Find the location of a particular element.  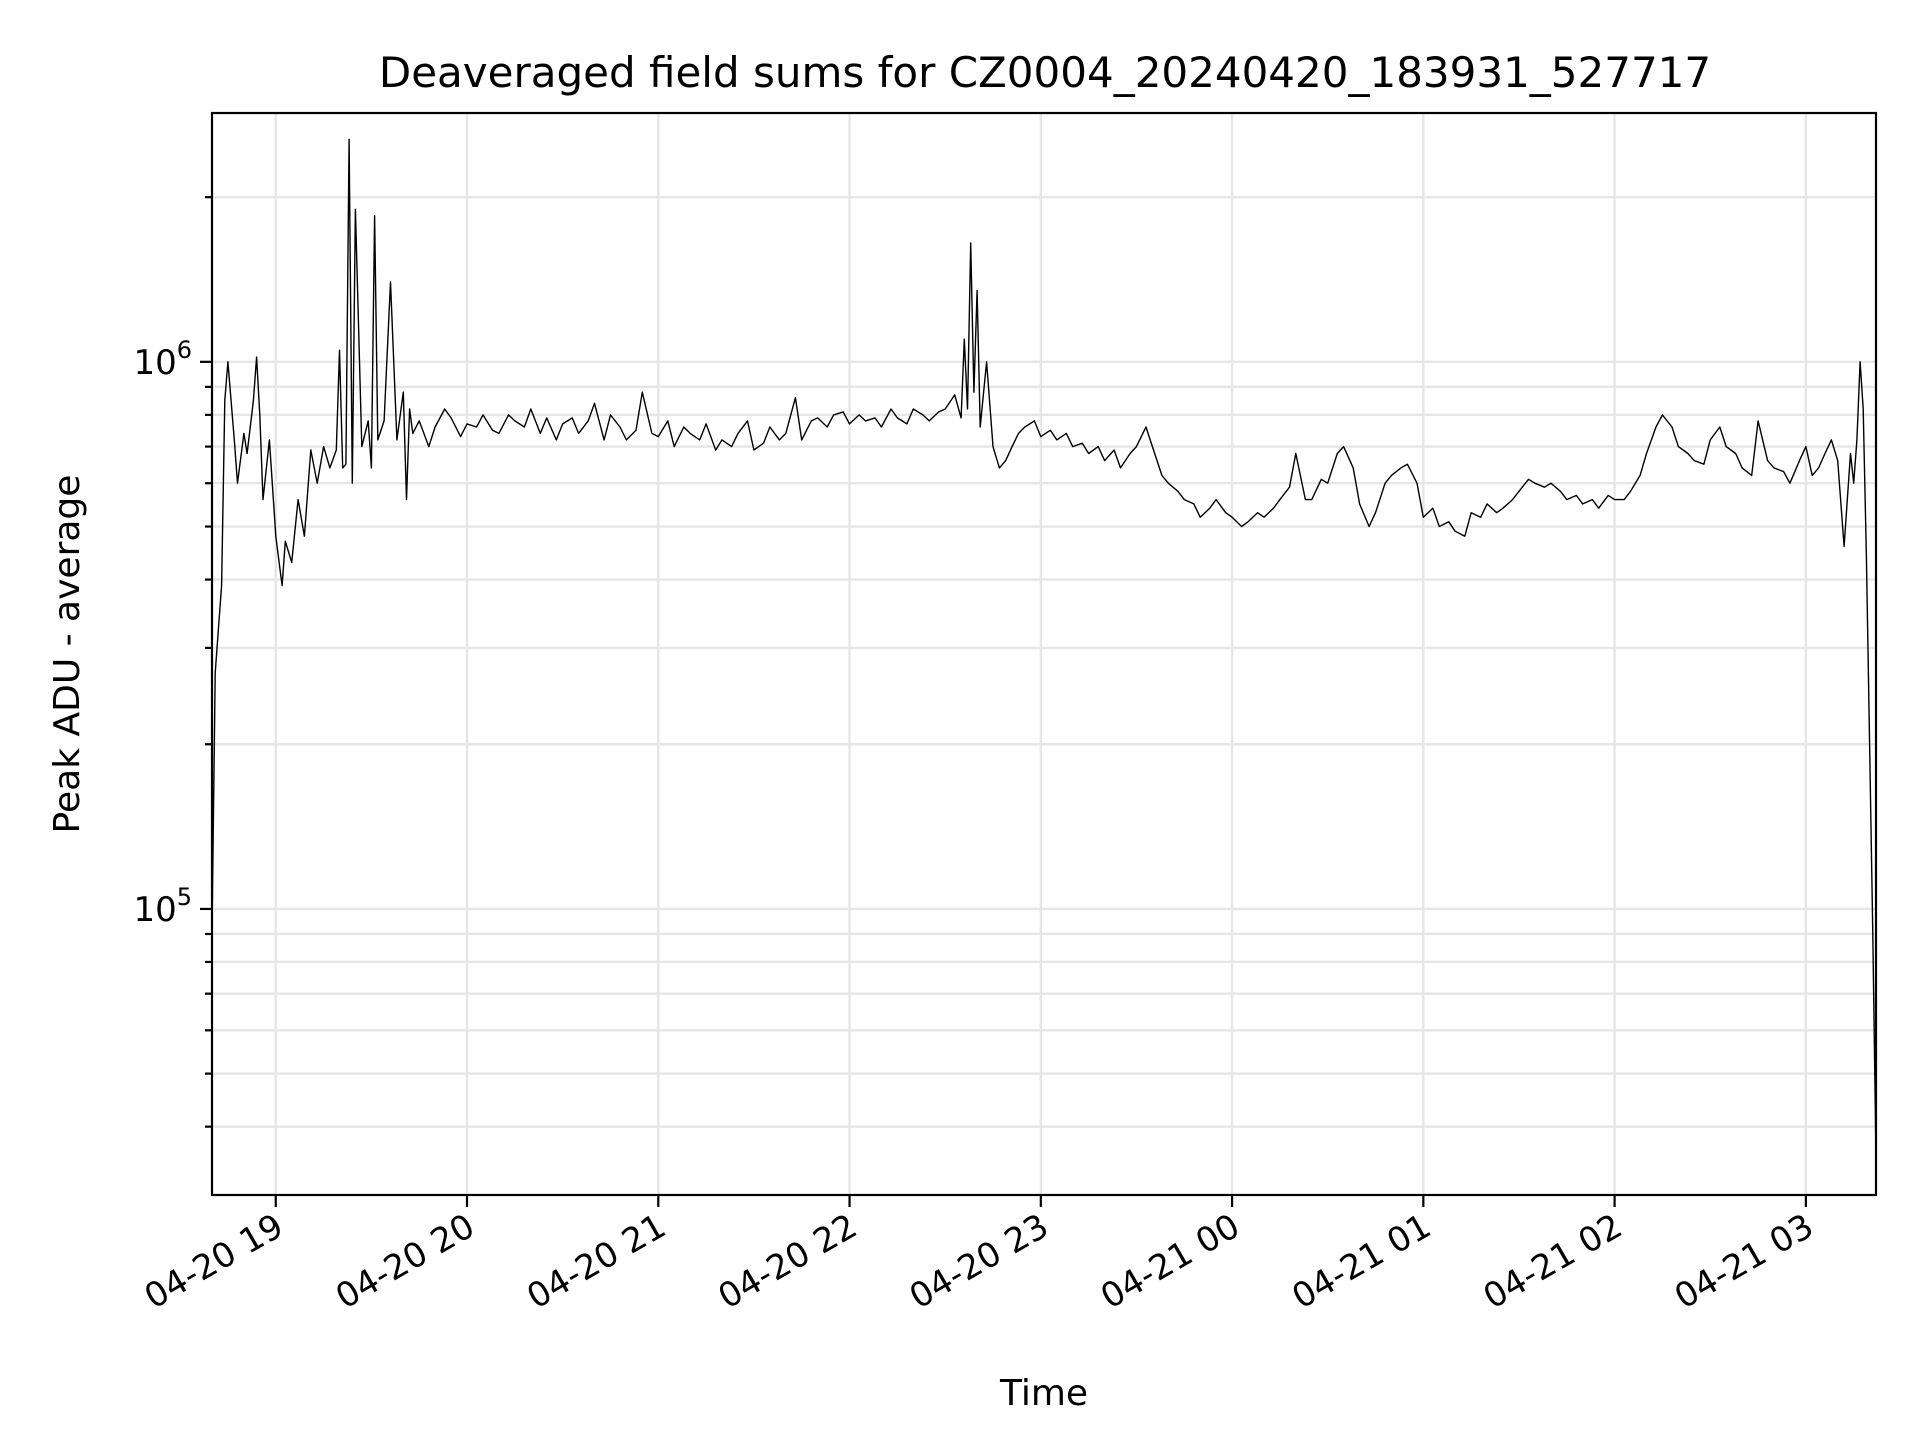

x-tick-label: 04-20 19 is located at coordinates (214, 1261).